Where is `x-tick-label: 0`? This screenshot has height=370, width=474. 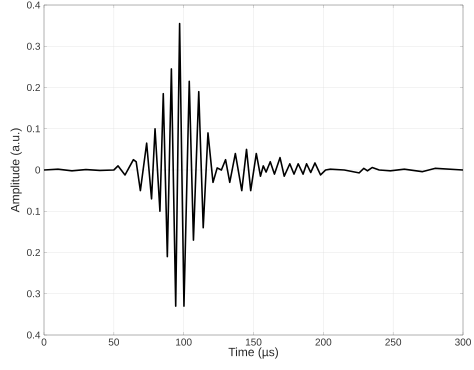 x-tick-label: 0 is located at coordinates (44, 342).